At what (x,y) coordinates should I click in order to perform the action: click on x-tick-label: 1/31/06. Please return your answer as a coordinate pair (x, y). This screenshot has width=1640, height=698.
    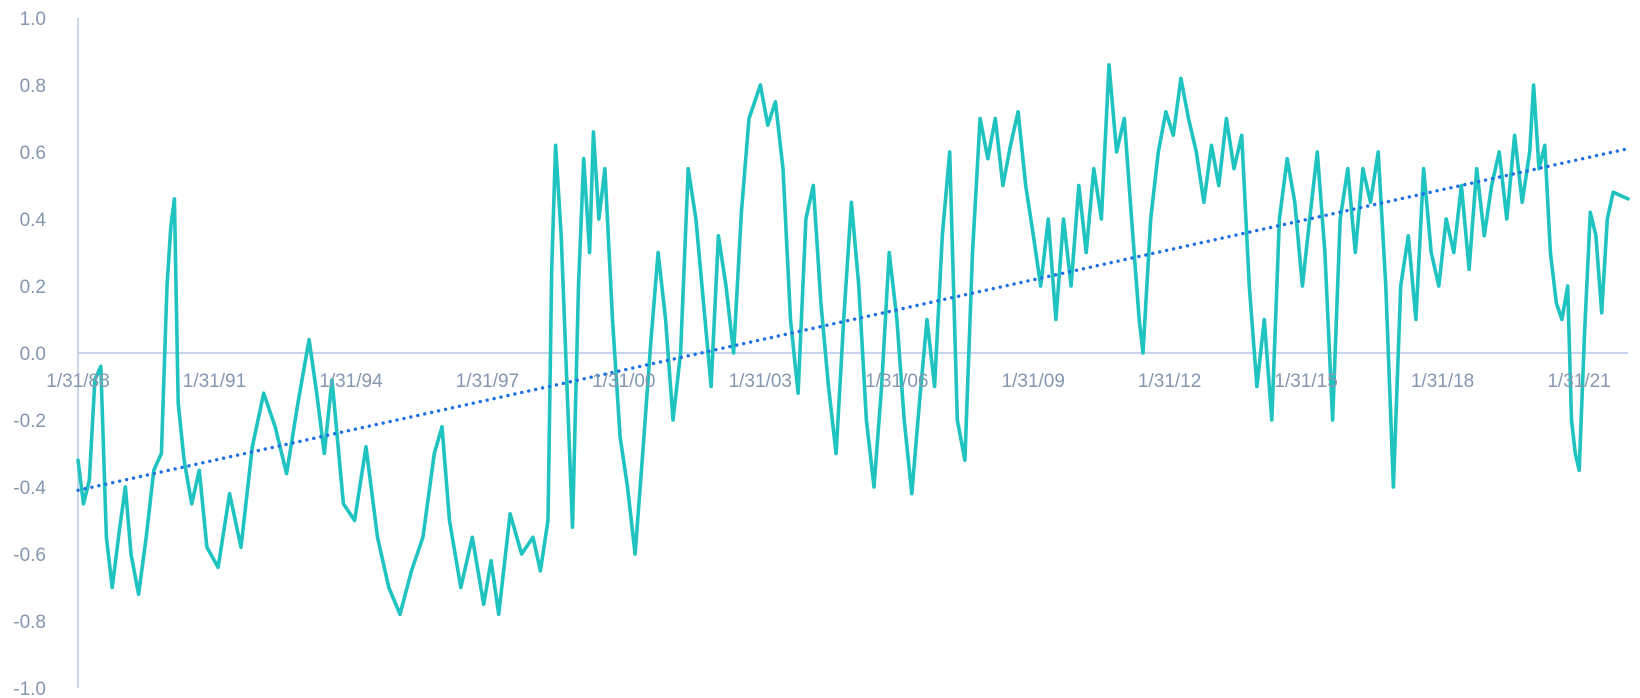
    Looking at the image, I should click on (896, 381).